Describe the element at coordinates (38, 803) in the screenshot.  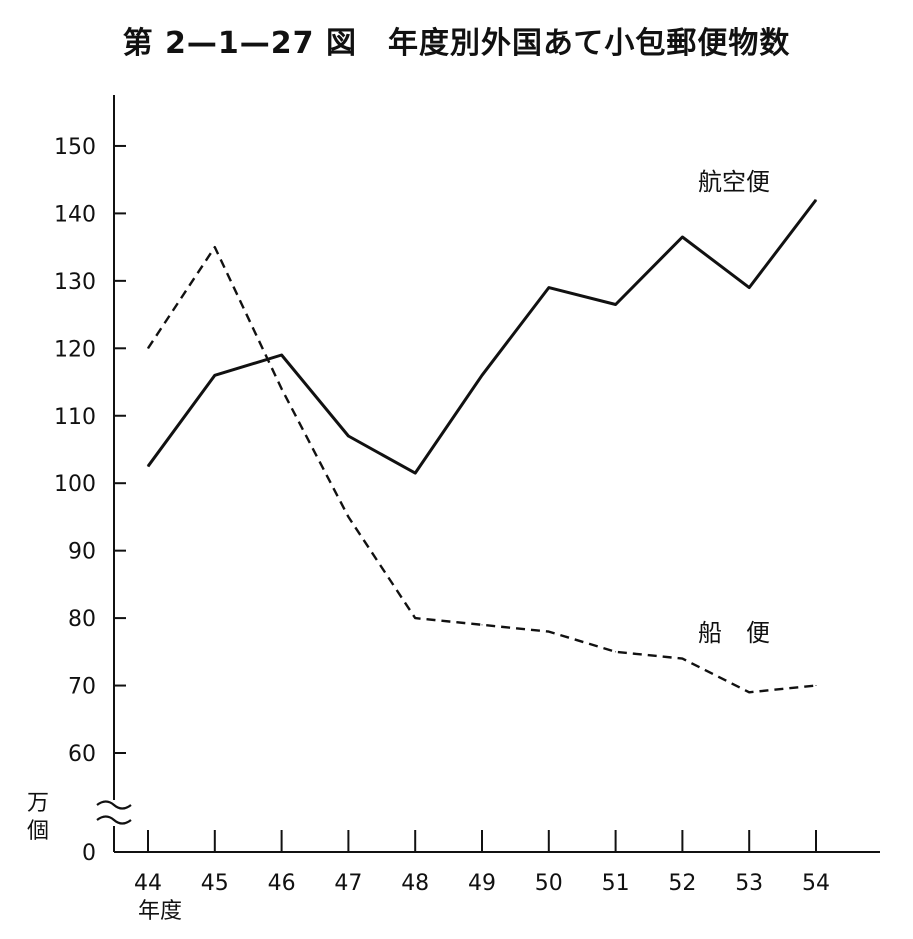
I see `y-axis-label: 万` at that location.